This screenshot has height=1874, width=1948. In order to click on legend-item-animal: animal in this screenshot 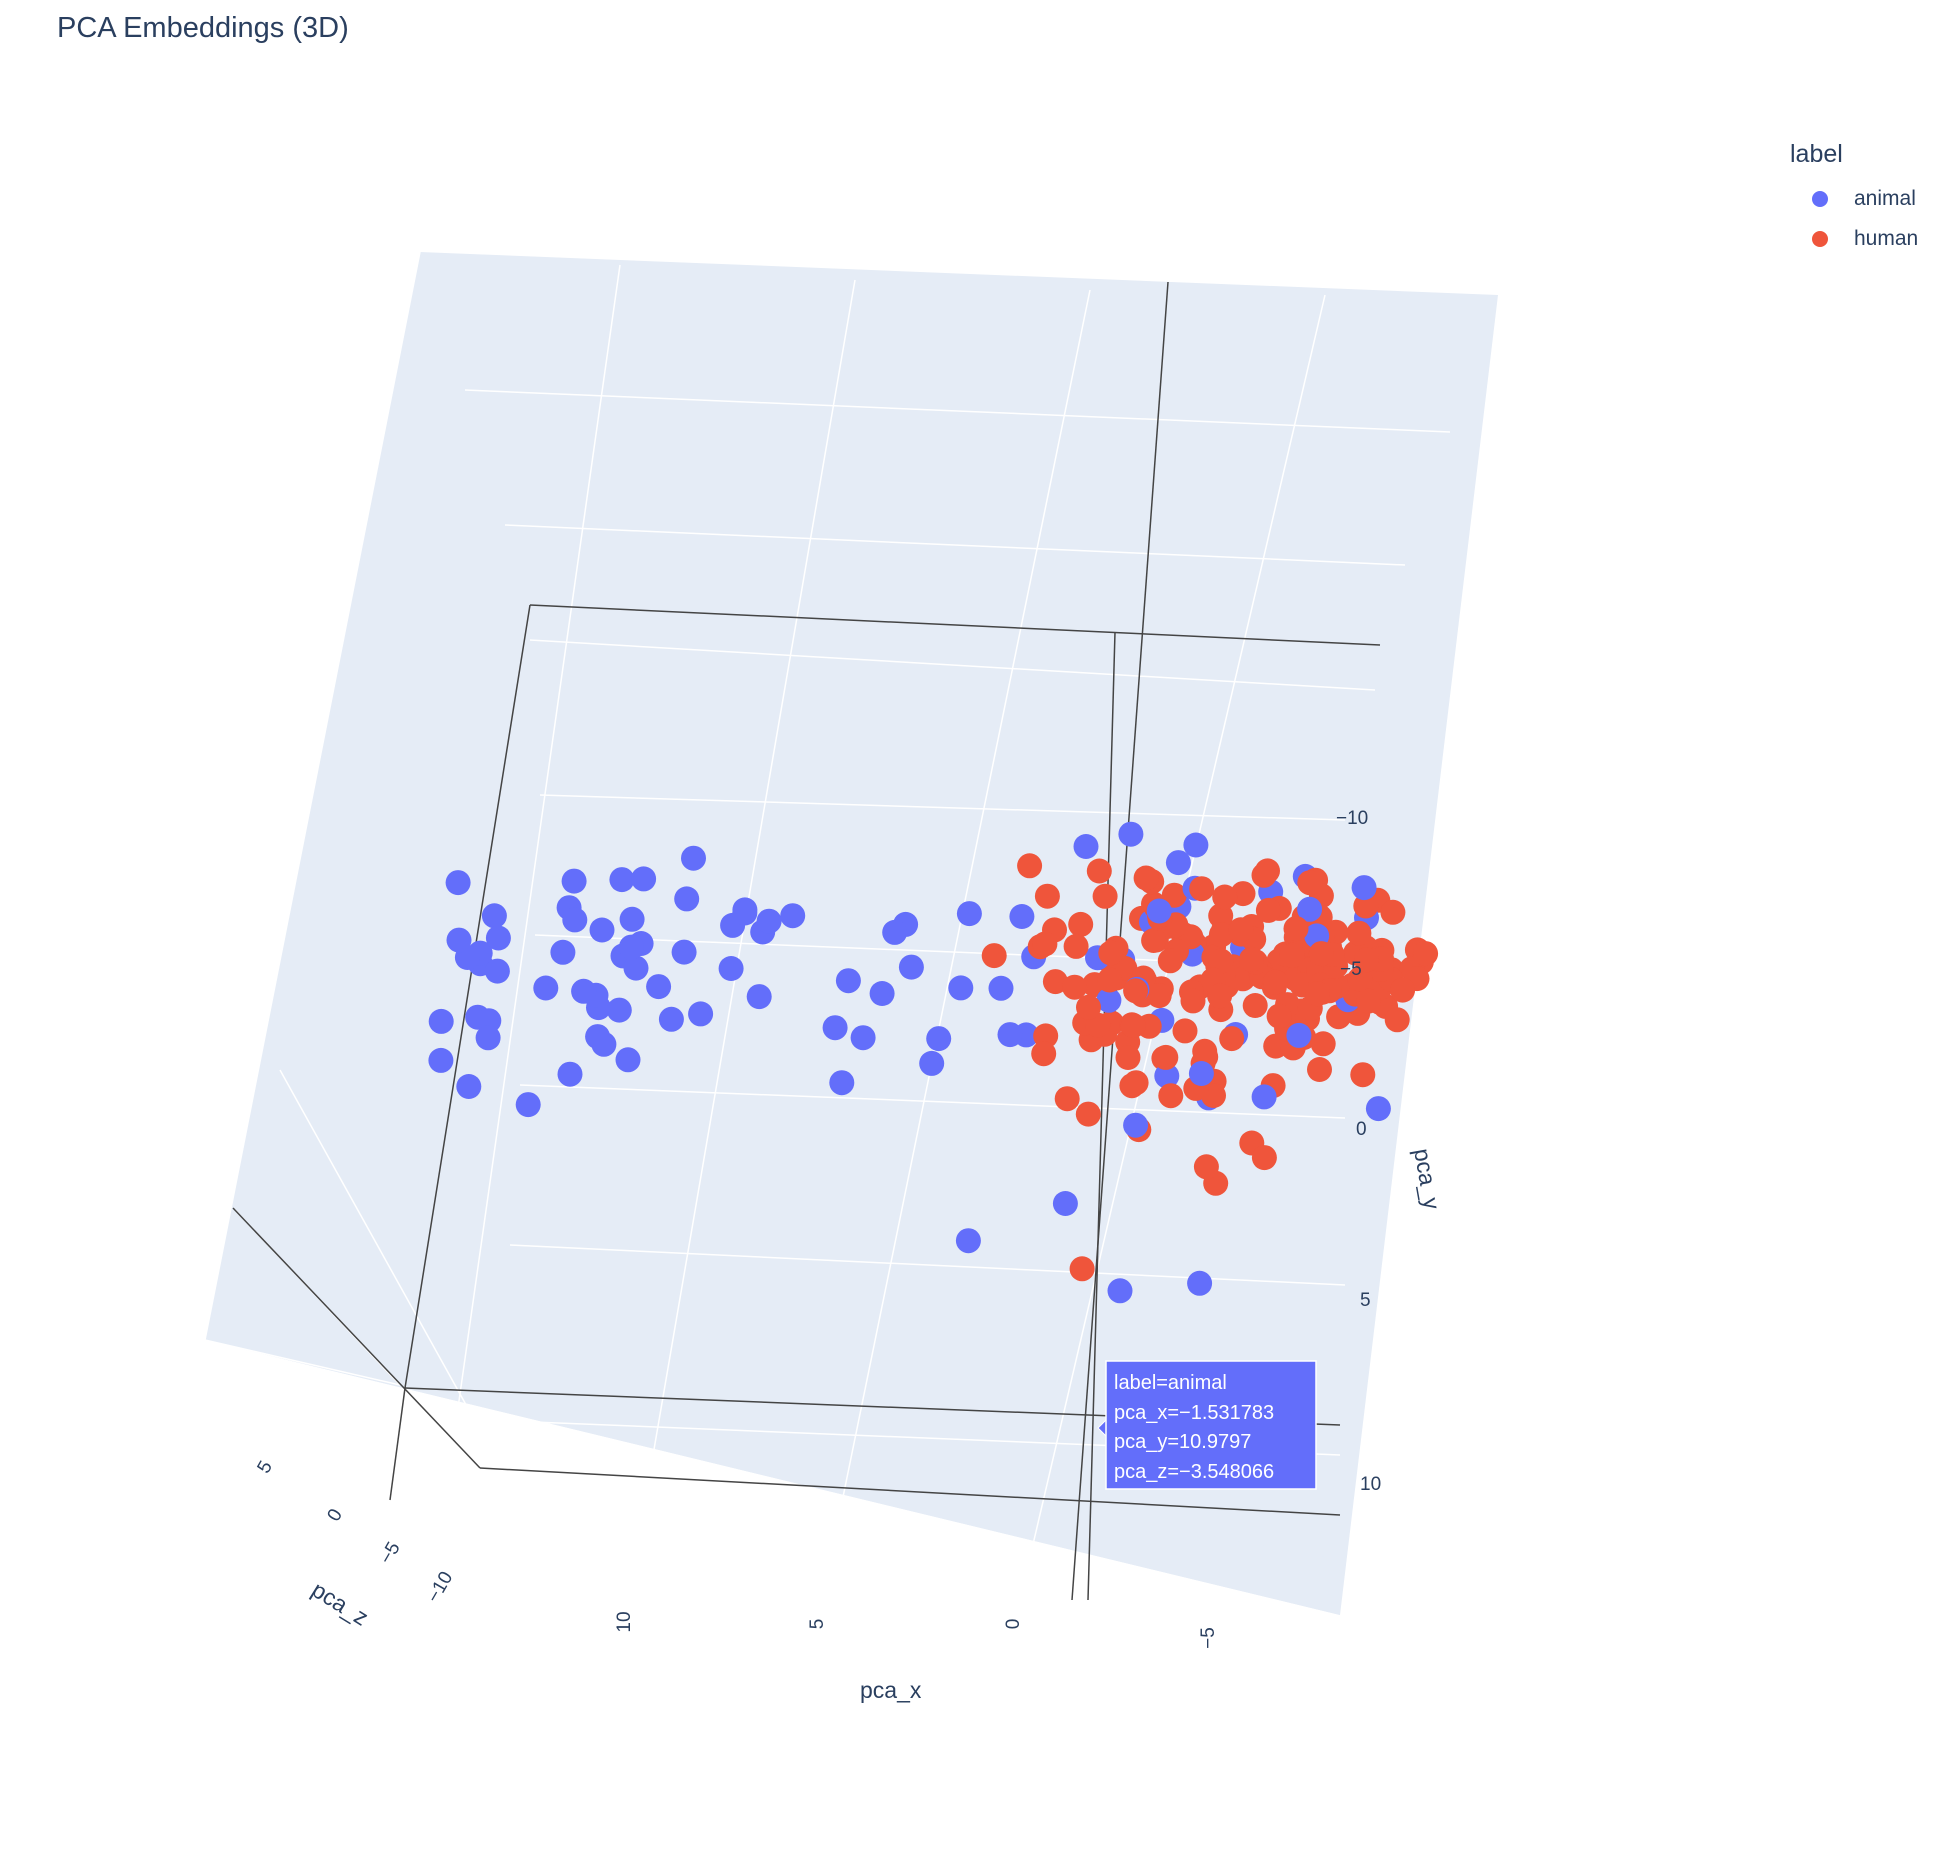, I will do `click(1854, 199)`.